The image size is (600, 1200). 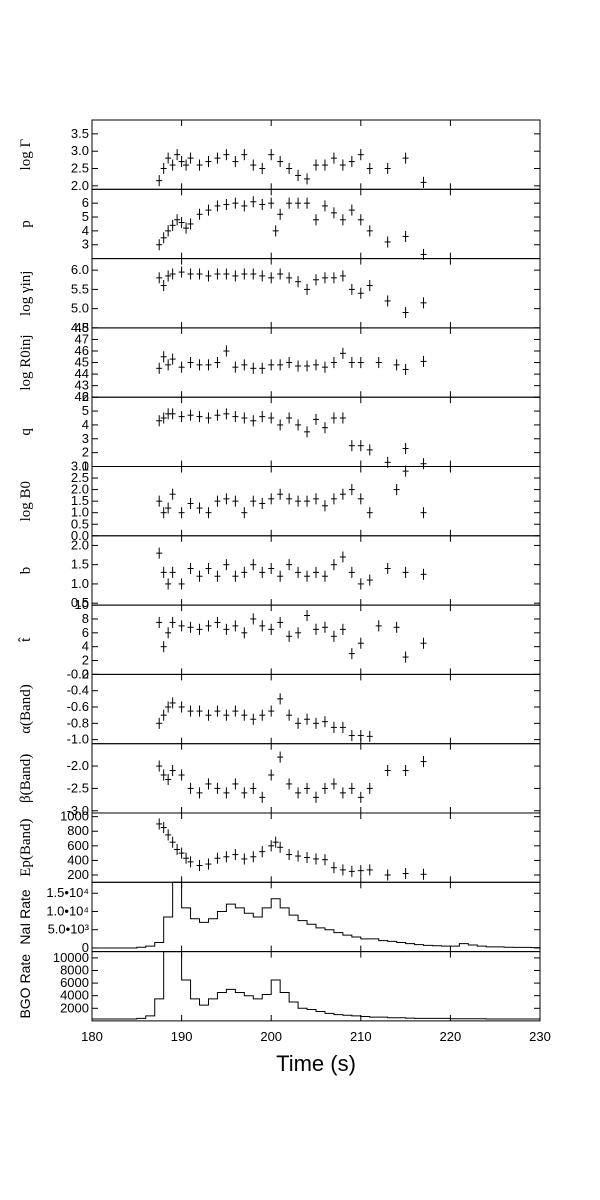 I want to click on panel-beta: -3.0 -2.5 -2.0 β(Band), so click(x=279, y=780).